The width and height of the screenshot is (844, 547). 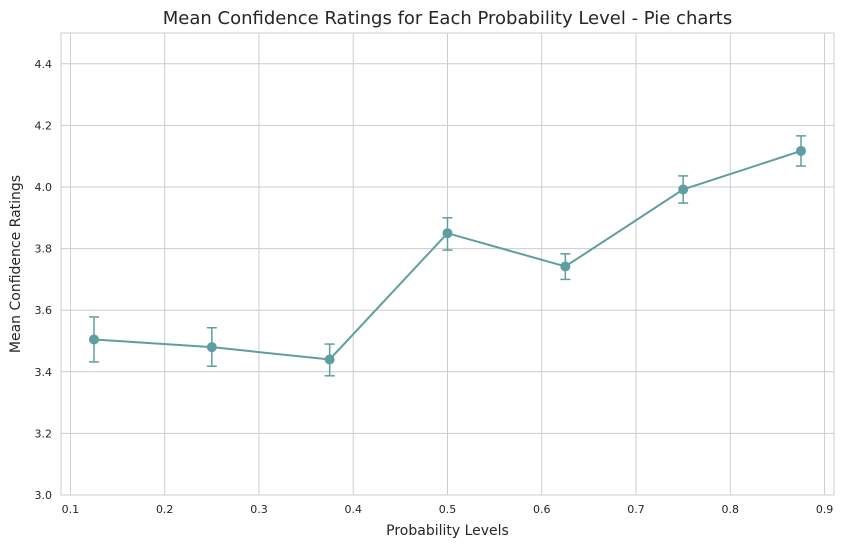 I want to click on y-tick-label: 4.0, so click(x=44, y=187).